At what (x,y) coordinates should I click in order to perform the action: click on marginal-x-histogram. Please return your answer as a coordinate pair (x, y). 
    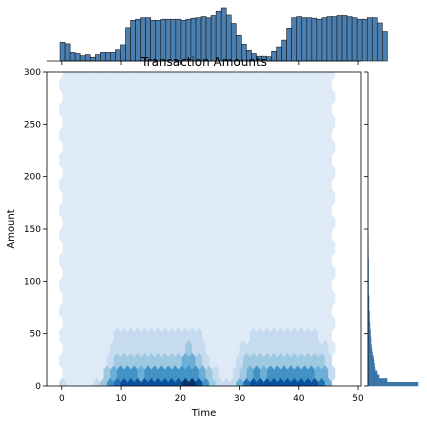
    Looking at the image, I should click on (223, 34).